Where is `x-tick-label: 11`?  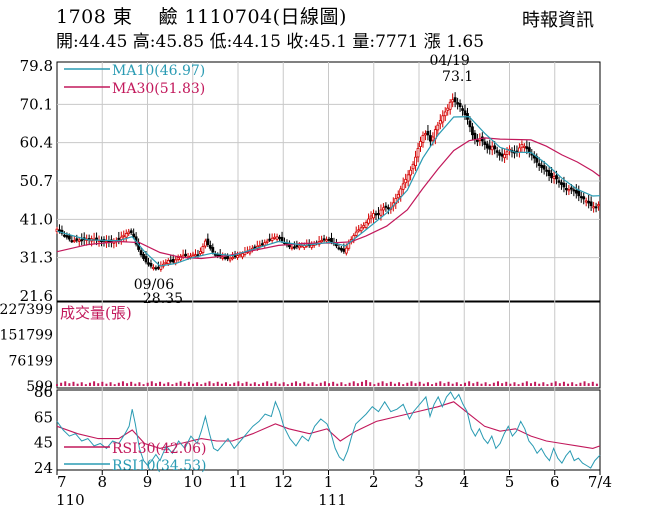
x-tick-label: 11 is located at coordinates (237, 482).